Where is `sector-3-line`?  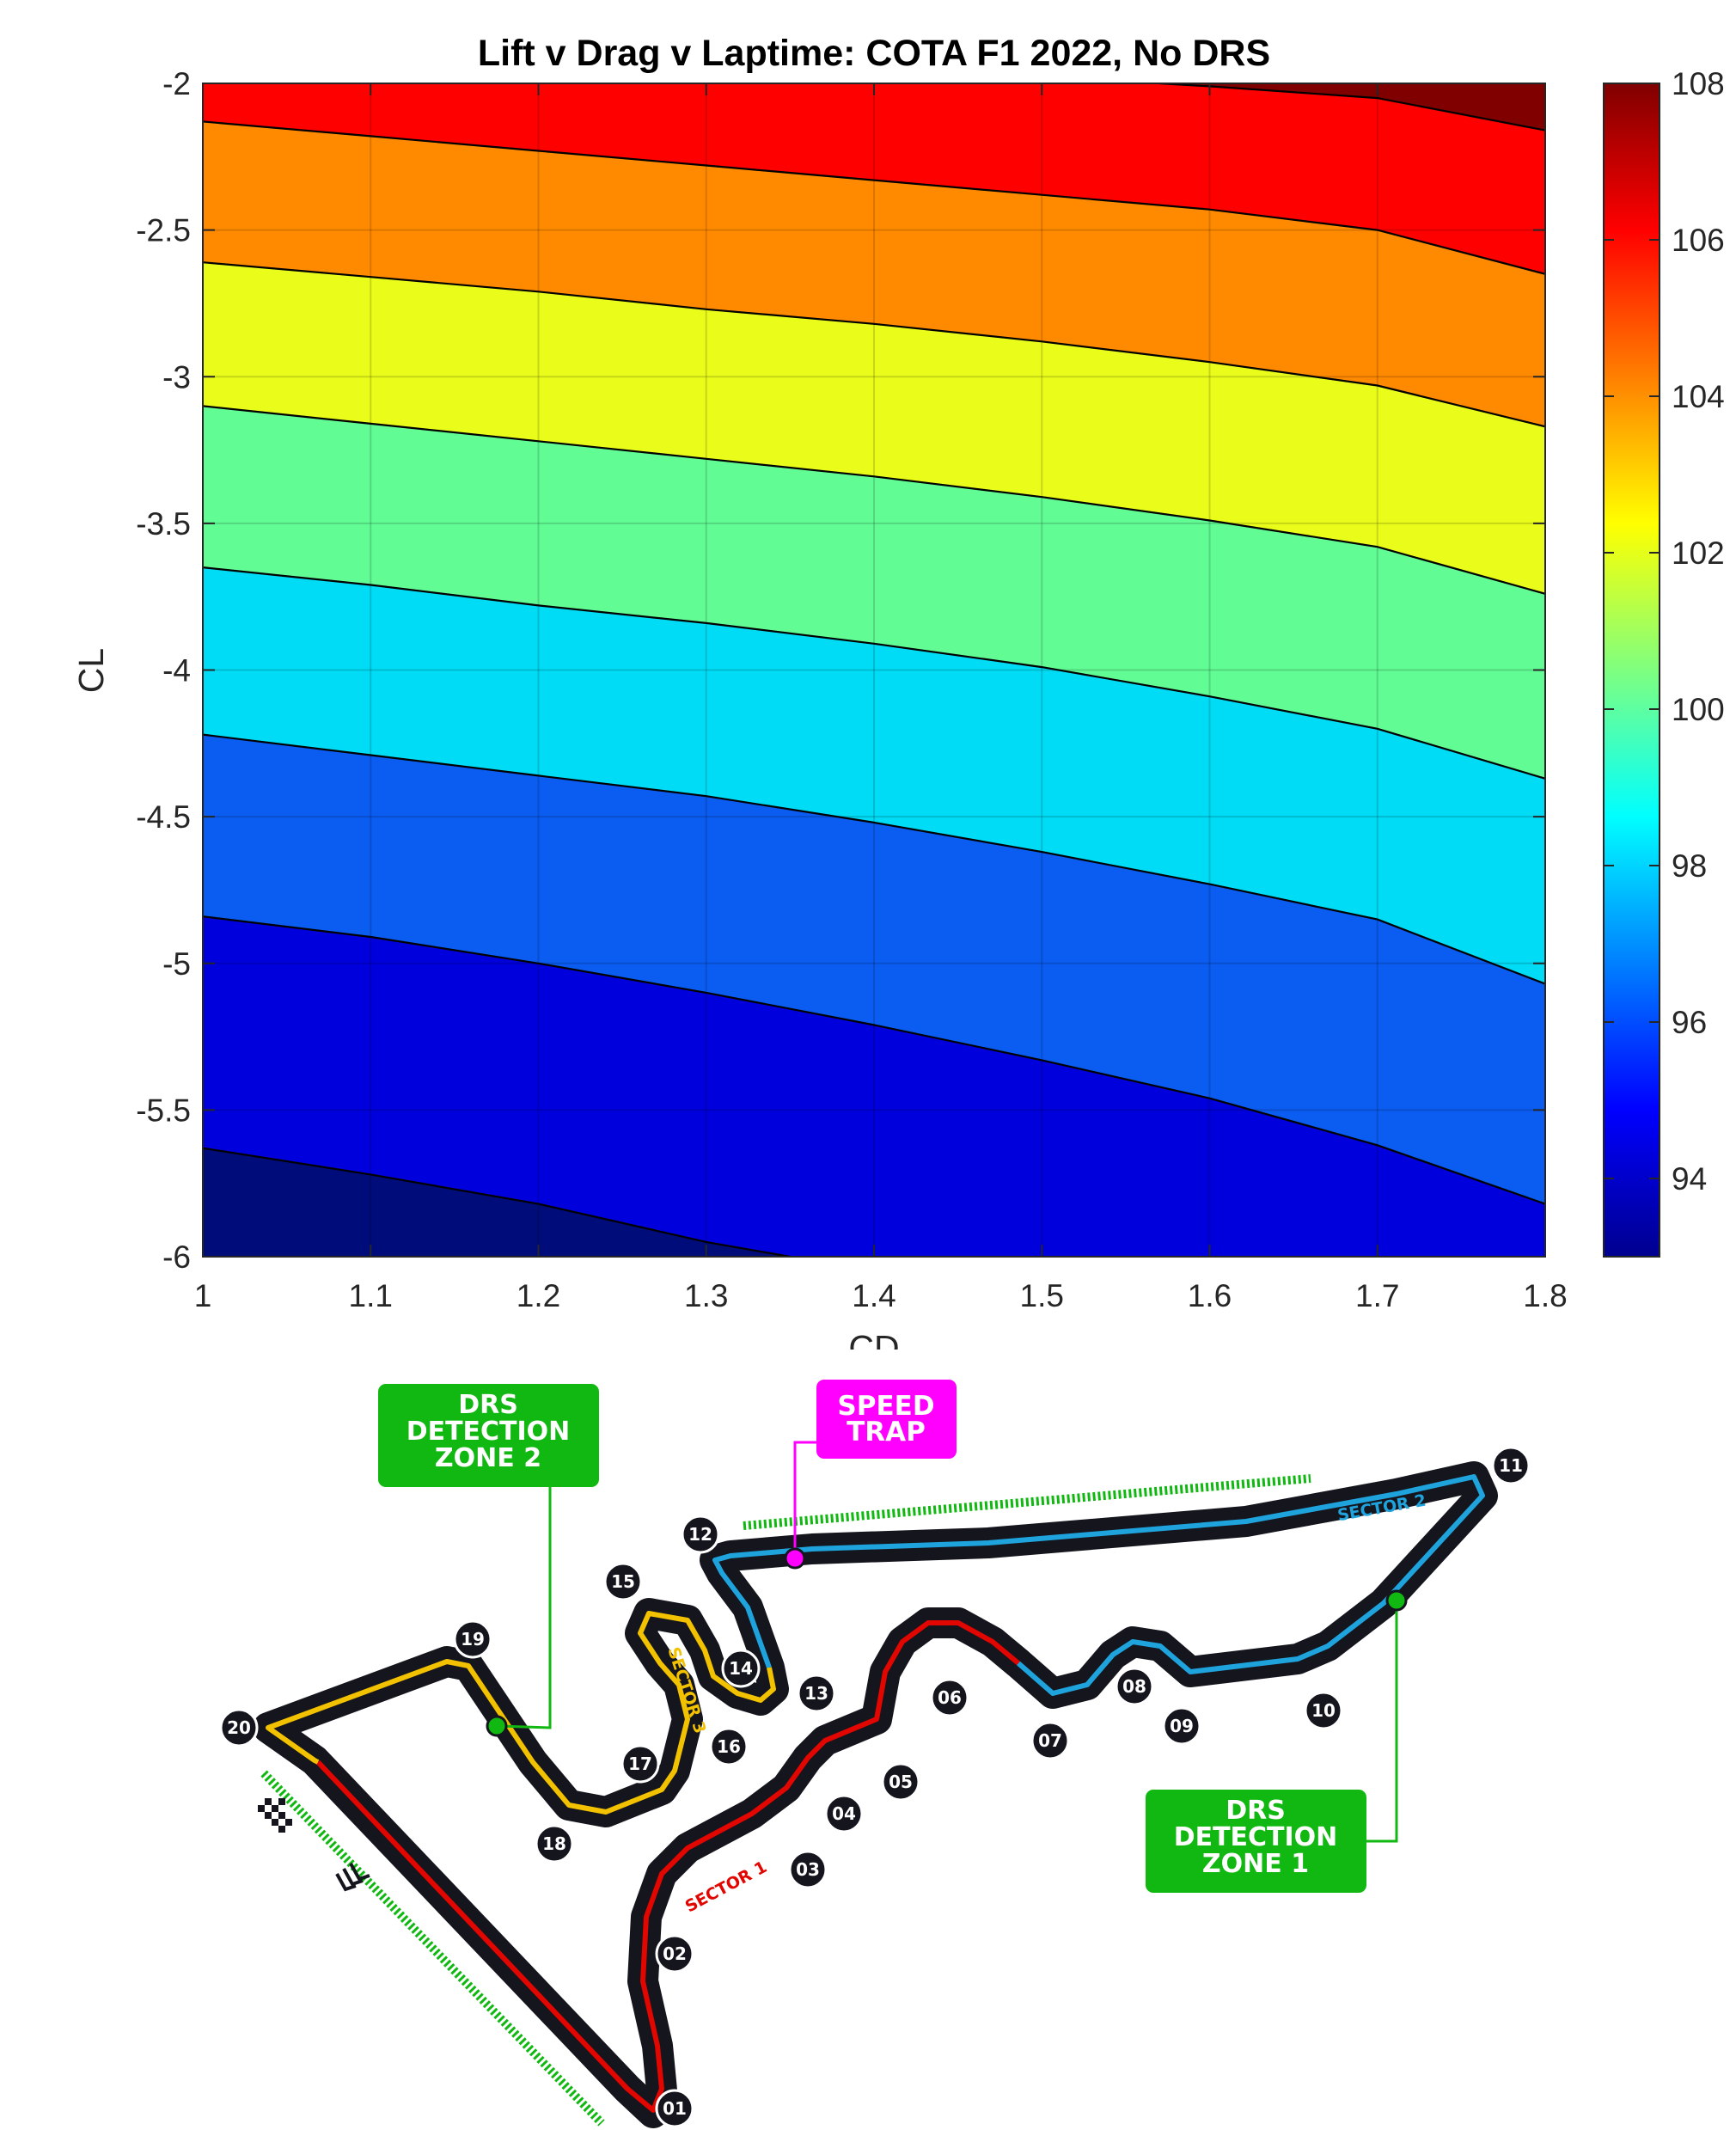
sector-3-line is located at coordinates (521, 1713).